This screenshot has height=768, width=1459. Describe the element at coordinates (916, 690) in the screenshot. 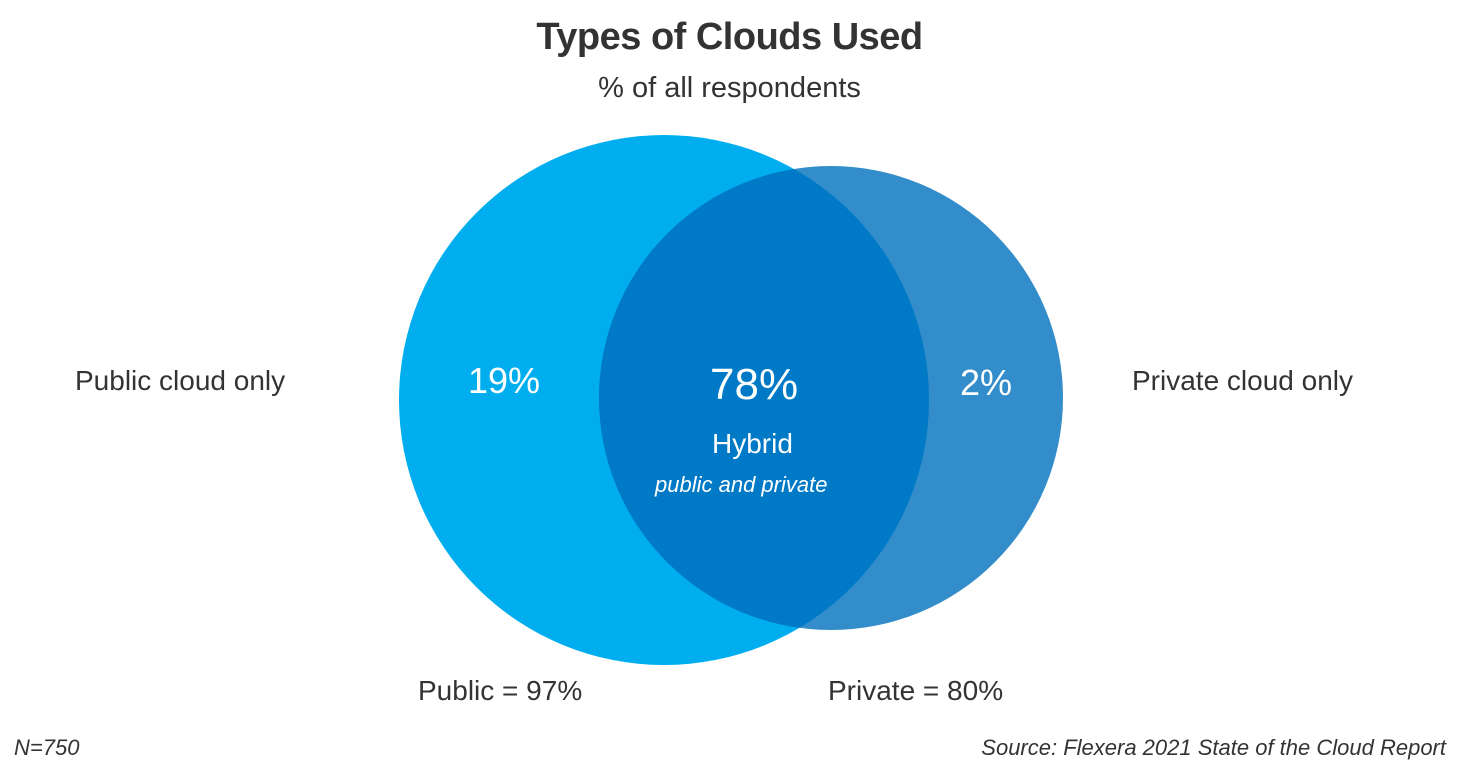

I see `private-total-label: Private = 80%` at that location.